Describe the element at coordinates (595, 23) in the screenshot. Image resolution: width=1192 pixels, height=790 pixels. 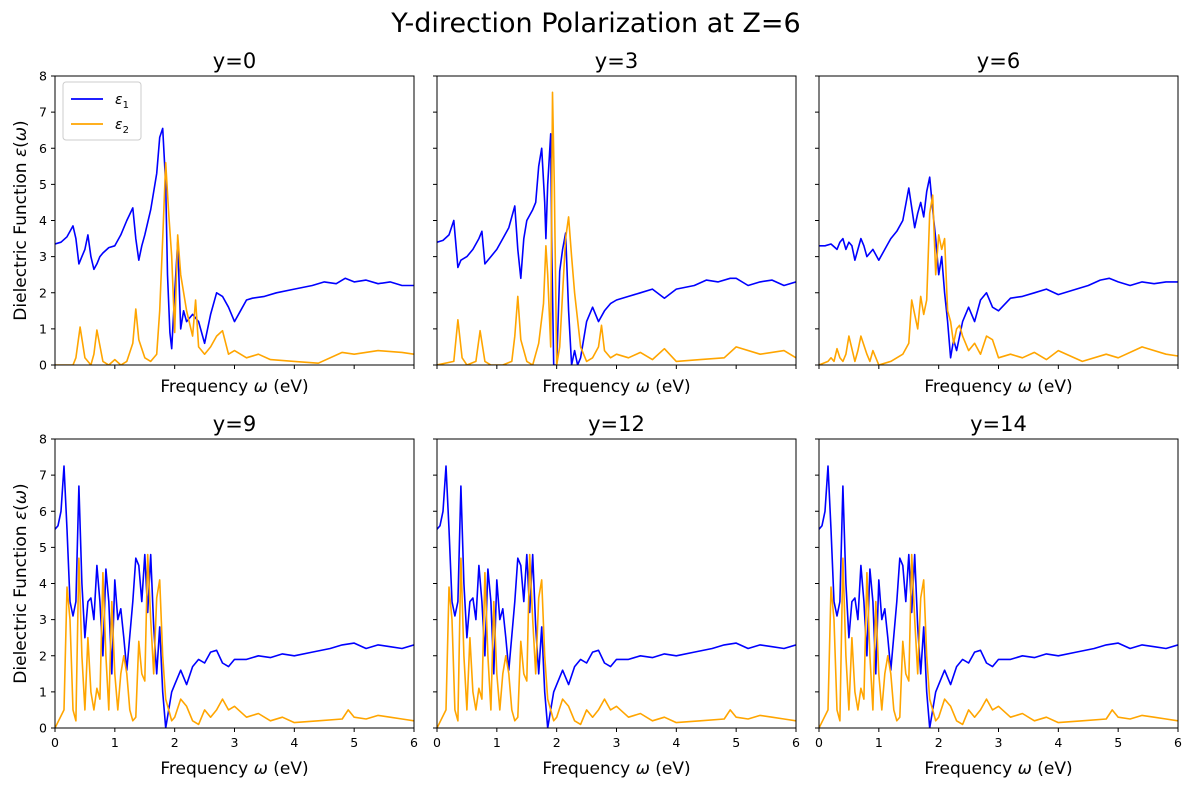
I see `figure-title: Y-direction Polarization at Z=6` at that location.